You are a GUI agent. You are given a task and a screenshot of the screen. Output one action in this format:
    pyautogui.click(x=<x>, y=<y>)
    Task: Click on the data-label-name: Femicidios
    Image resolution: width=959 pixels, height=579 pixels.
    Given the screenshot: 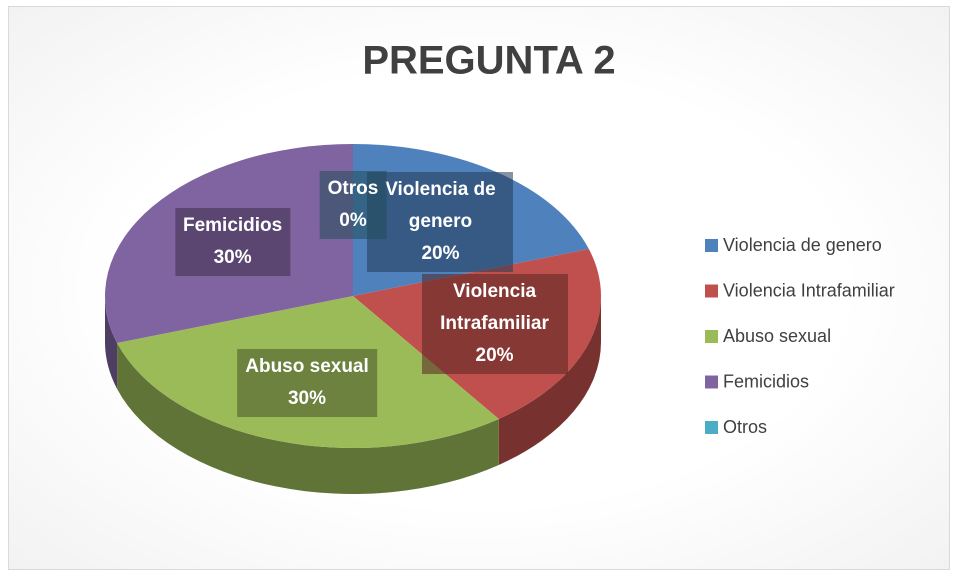 What is the action you would take?
    pyautogui.click(x=232, y=226)
    